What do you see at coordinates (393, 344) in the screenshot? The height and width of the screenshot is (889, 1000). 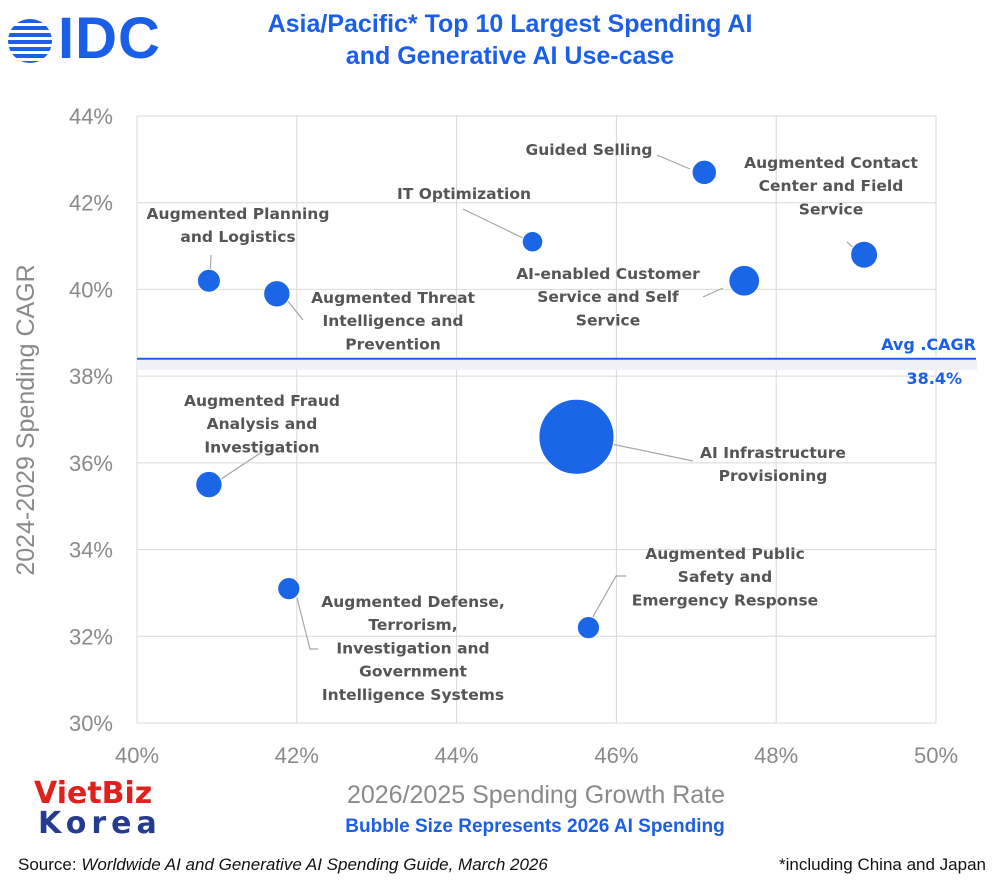 I see `bubble-label-line: Prevention` at bounding box center [393, 344].